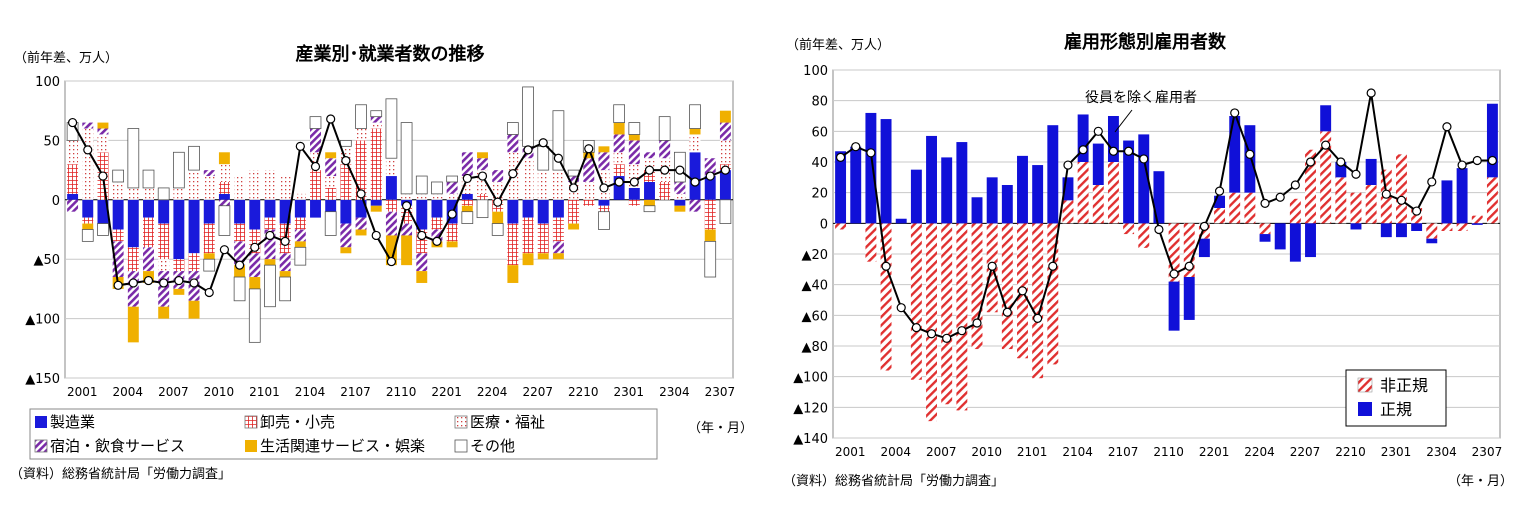  What do you see at coordinates (46, 260) in the screenshot?
I see `left-y-tick-label: ▲50` at bounding box center [46, 260].